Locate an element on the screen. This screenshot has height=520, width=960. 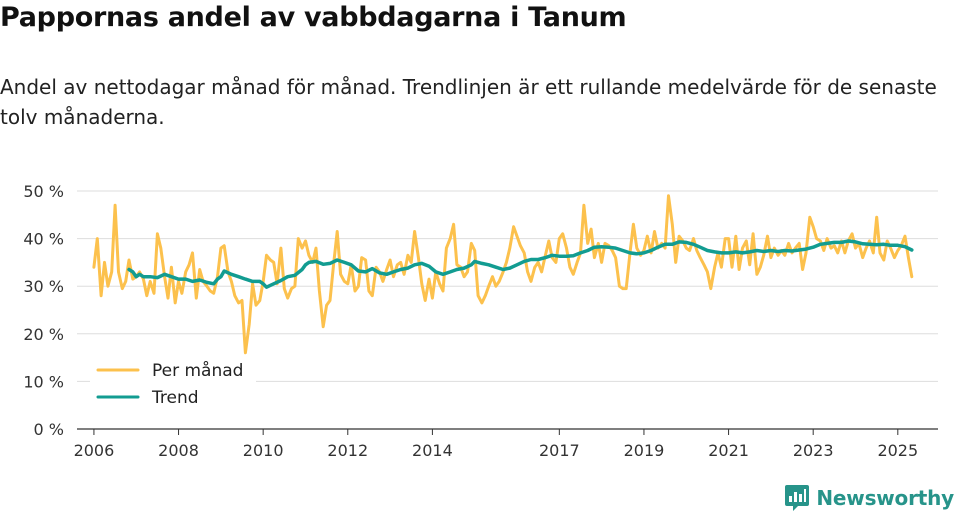
y-tick-label: 40 % is located at coordinates (43, 239).